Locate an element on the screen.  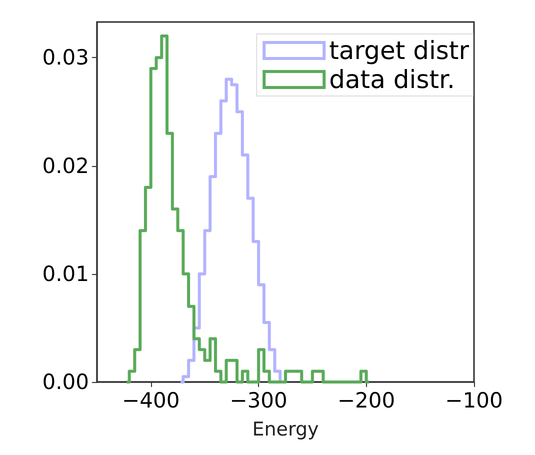
legend-label: data distr. is located at coordinates (392, 79).